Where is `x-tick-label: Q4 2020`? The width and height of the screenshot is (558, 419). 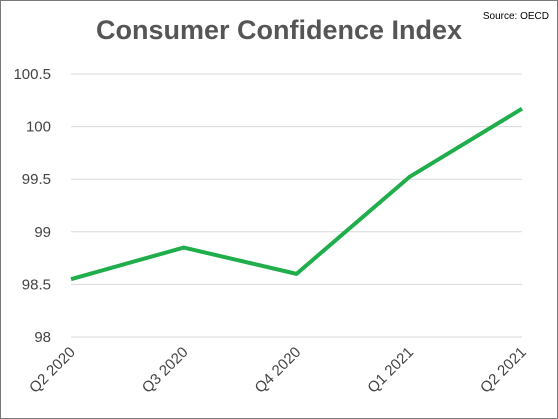 x-tick-label: Q4 2020 is located at coordinates (278, 370).